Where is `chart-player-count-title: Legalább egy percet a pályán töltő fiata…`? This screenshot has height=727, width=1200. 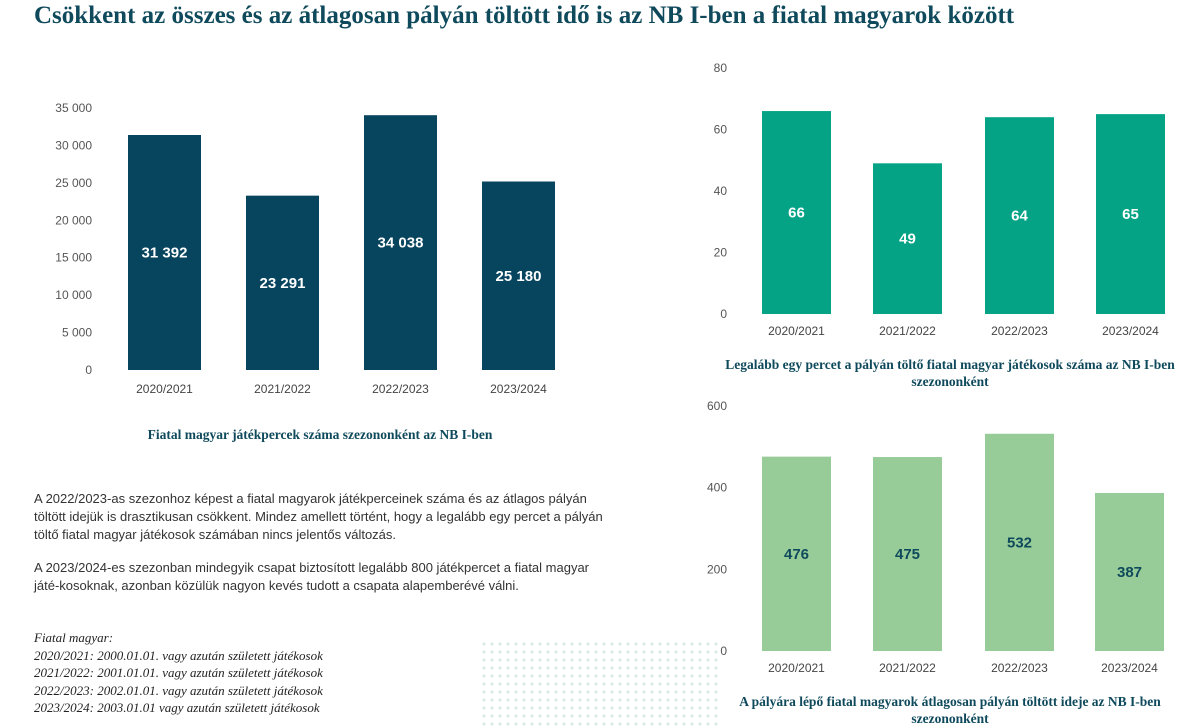 chart-player-count-title: Legalább egy percet a pályán töltő fiata… is located at coordinates (950, 373).